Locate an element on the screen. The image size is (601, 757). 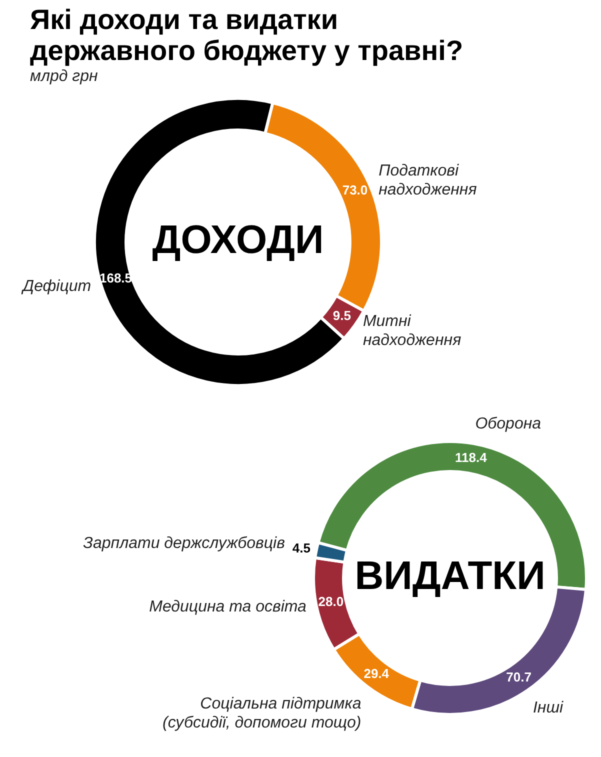
text: ДОХОДИ is located at coordinates (238, 240).